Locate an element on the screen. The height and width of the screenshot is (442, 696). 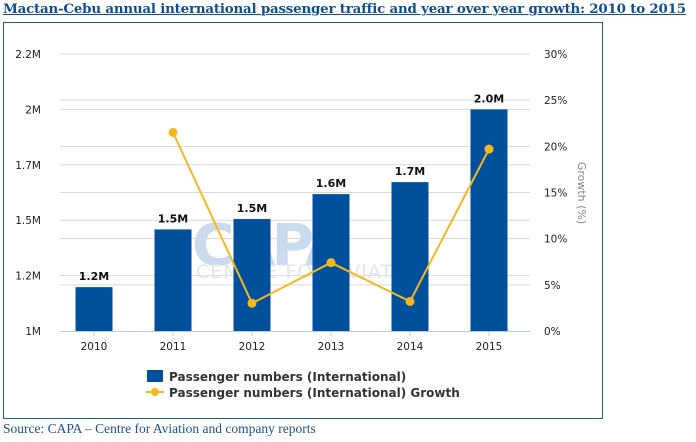
left-tick-label: 1.2M is located at coordinates (28, 277).